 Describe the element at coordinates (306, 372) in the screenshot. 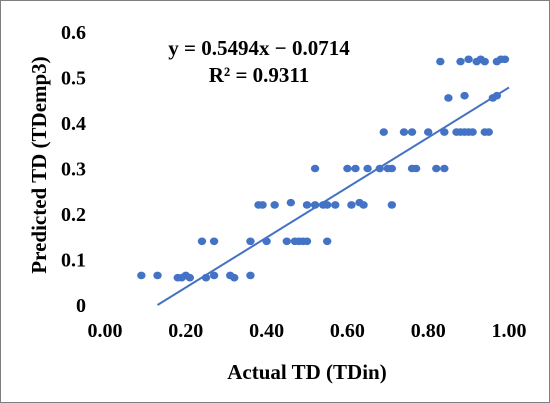

I see `x-axis-title: Actual TD (TDin)` at that location.